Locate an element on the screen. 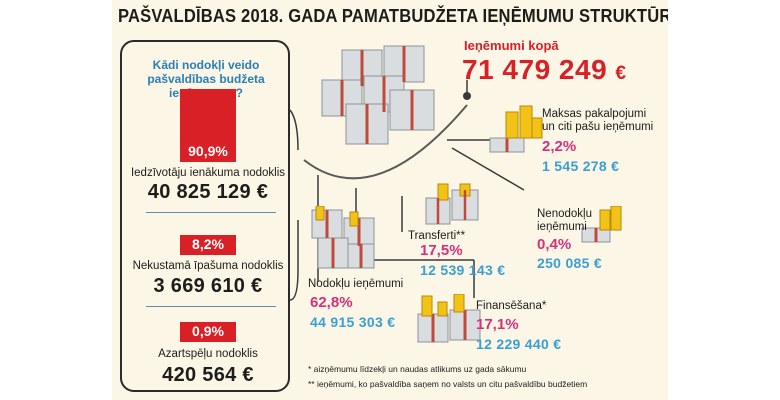 The image size is (780, 400). category-label-finansesana: Finansēšana* is located at coordinates (511, 306).